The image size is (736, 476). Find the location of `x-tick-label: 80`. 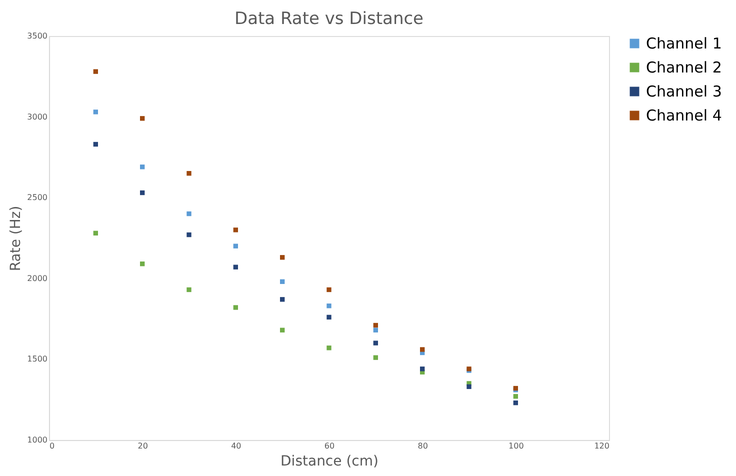

x-tick-label: 80 is located at coordinates (423, 446).